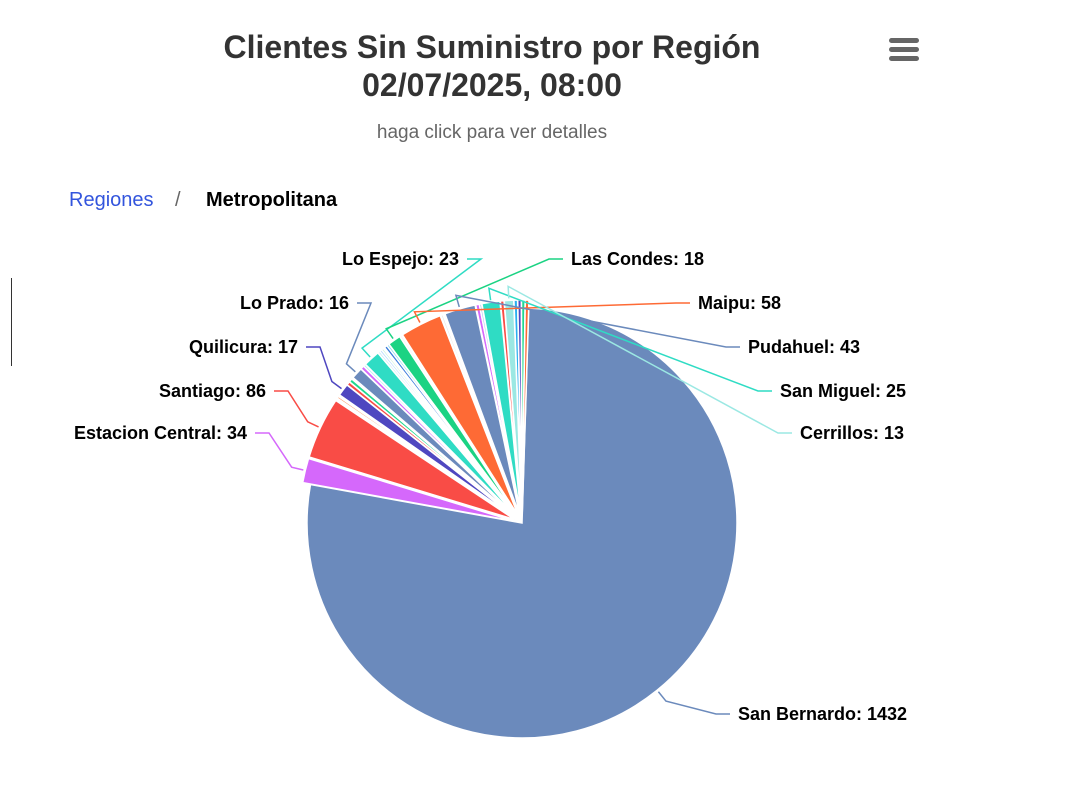 The width and height of the screenshot is (1085, 805). What do you see at coordinates (492, 132) in the screenshot?
I see `chart-subtitle: haga click para ver detalles` at bounding box center [492, 132].